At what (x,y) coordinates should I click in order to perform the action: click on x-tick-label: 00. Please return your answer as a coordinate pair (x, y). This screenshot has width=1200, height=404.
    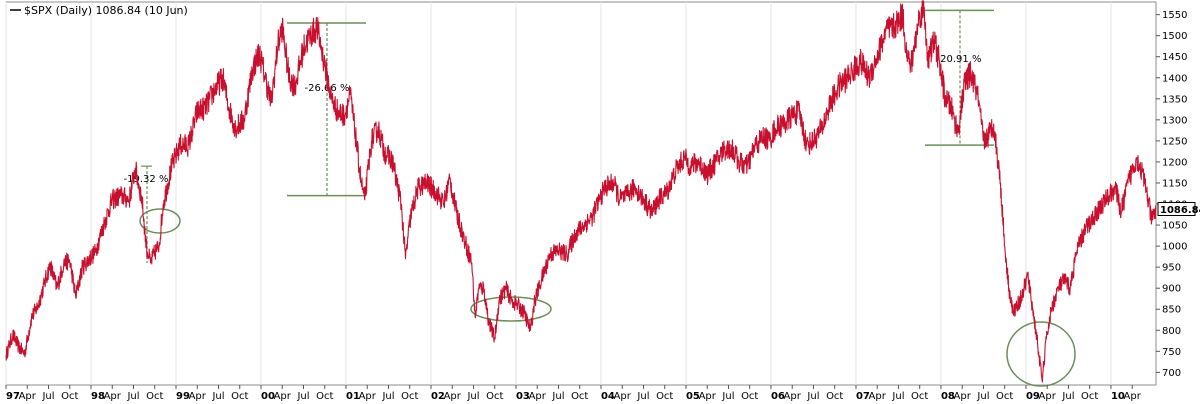
    Looking at the image, I should click on (268, 396).